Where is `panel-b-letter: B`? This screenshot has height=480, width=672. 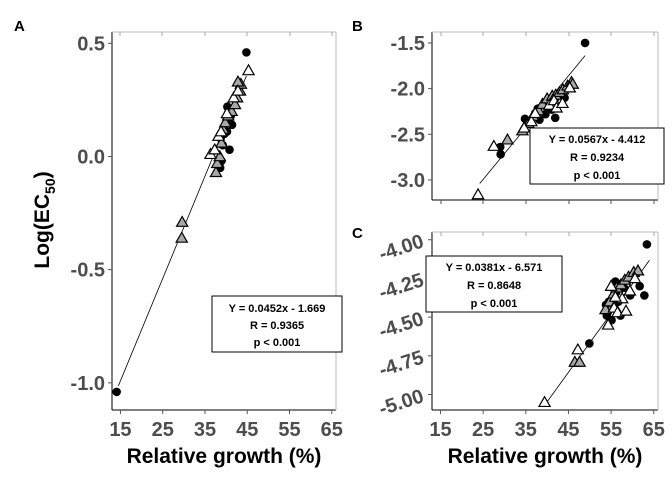 panel-b-letter: B is located at coordinates (357, 26).